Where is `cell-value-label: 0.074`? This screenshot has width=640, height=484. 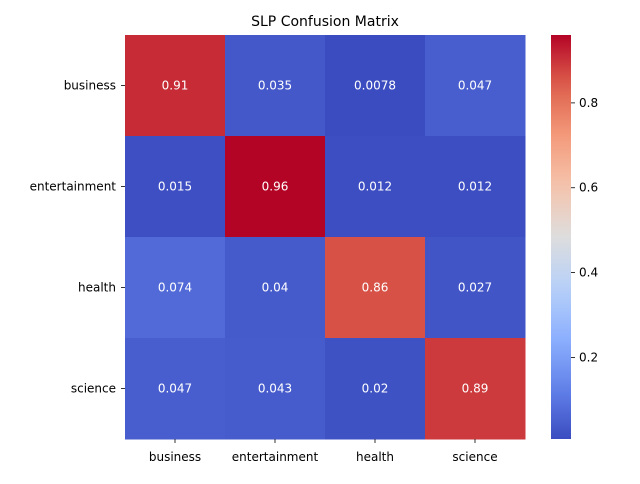
cell-value-label: 0.074 is located at coordinates (175, 288).